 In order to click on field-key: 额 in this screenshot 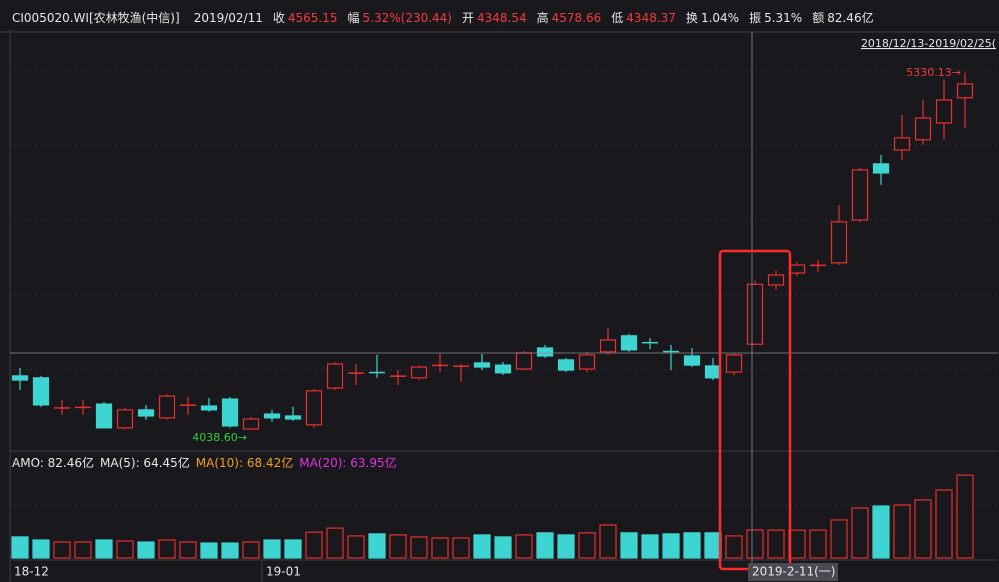, I will do `click(818, 18)`.